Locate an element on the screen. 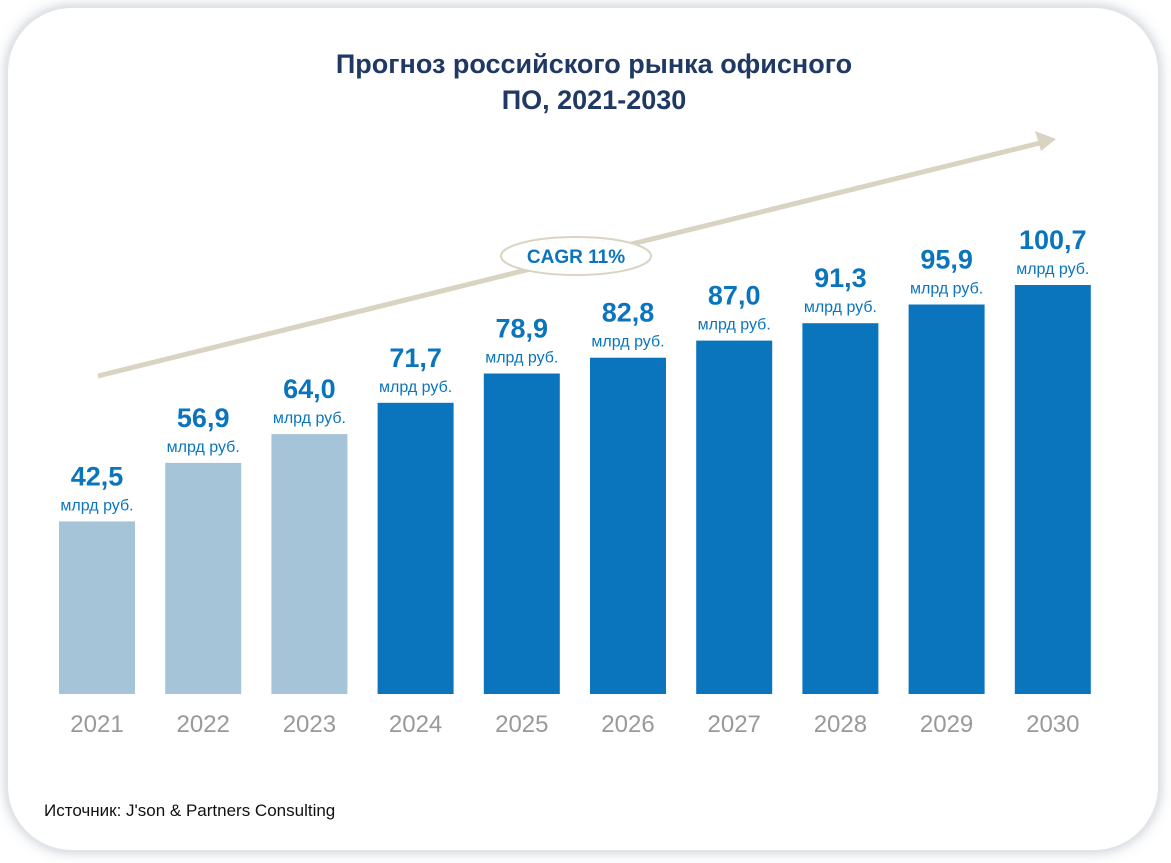 This screenshot has width=1171, height=863. value-label-2025: 78,9 is located at coordinates (522, 329).